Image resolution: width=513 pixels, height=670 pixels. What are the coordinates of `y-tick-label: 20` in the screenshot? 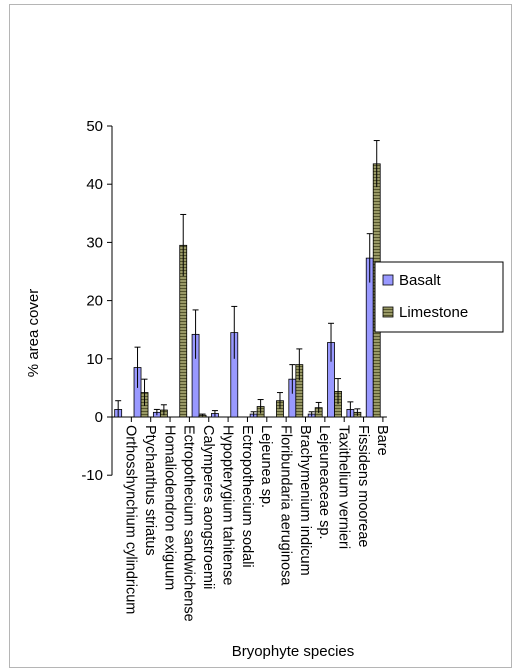 It's located at (94, 301).